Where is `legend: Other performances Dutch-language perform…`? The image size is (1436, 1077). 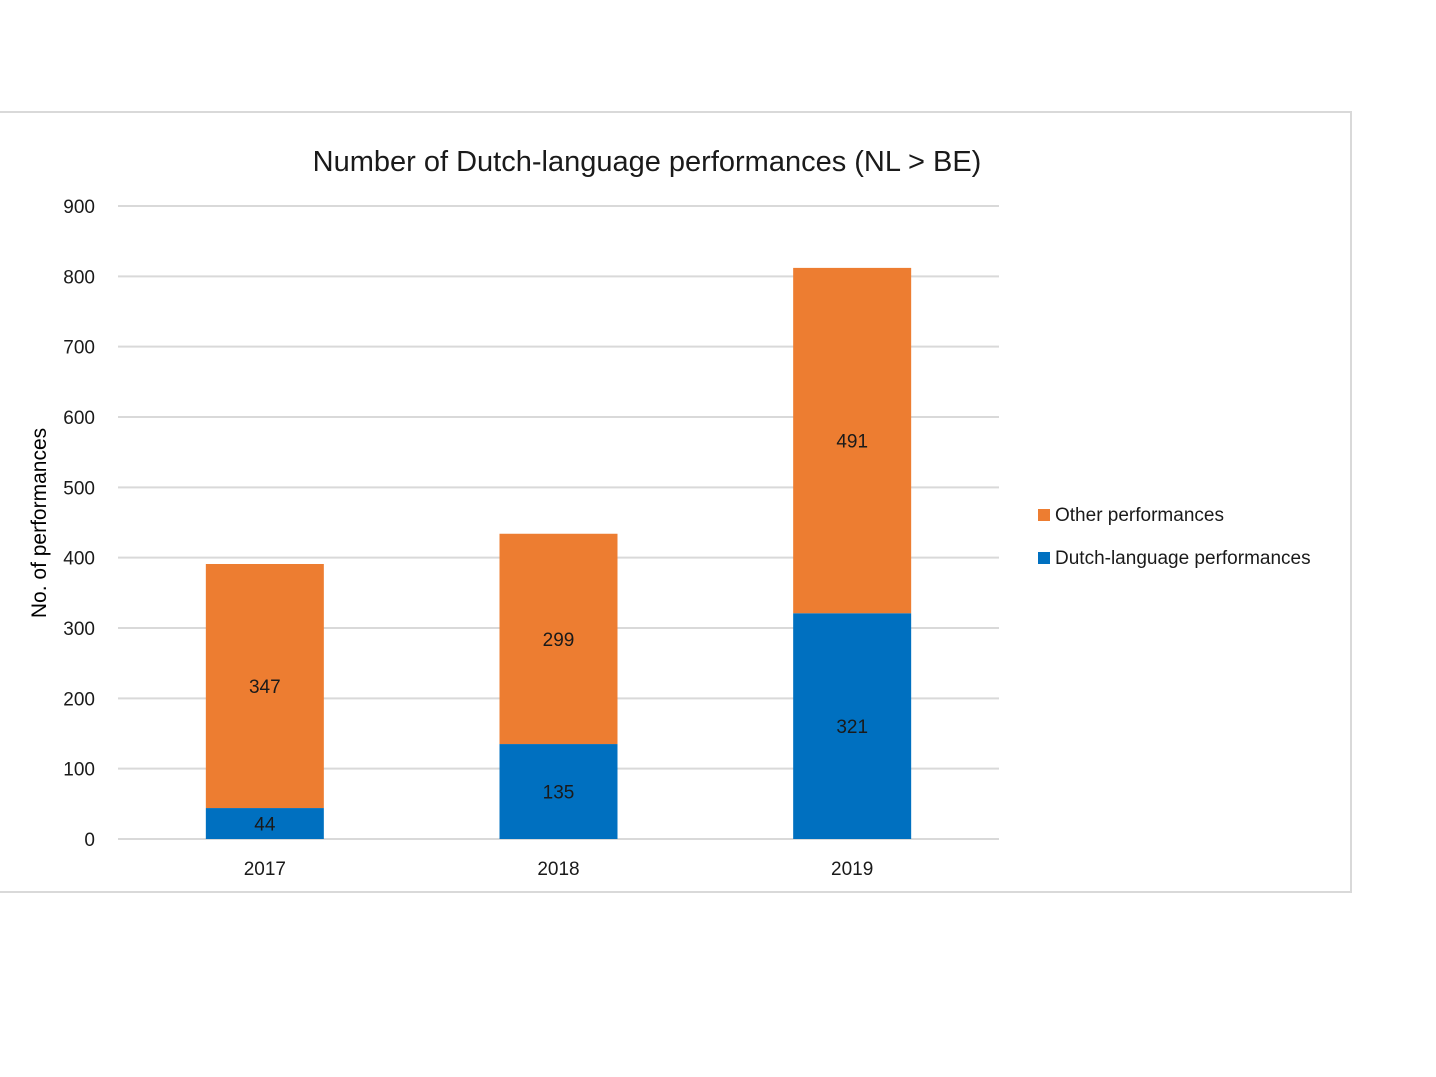 legend: Other performances Dutch-language perform… is located at coordinates (1174, 537).